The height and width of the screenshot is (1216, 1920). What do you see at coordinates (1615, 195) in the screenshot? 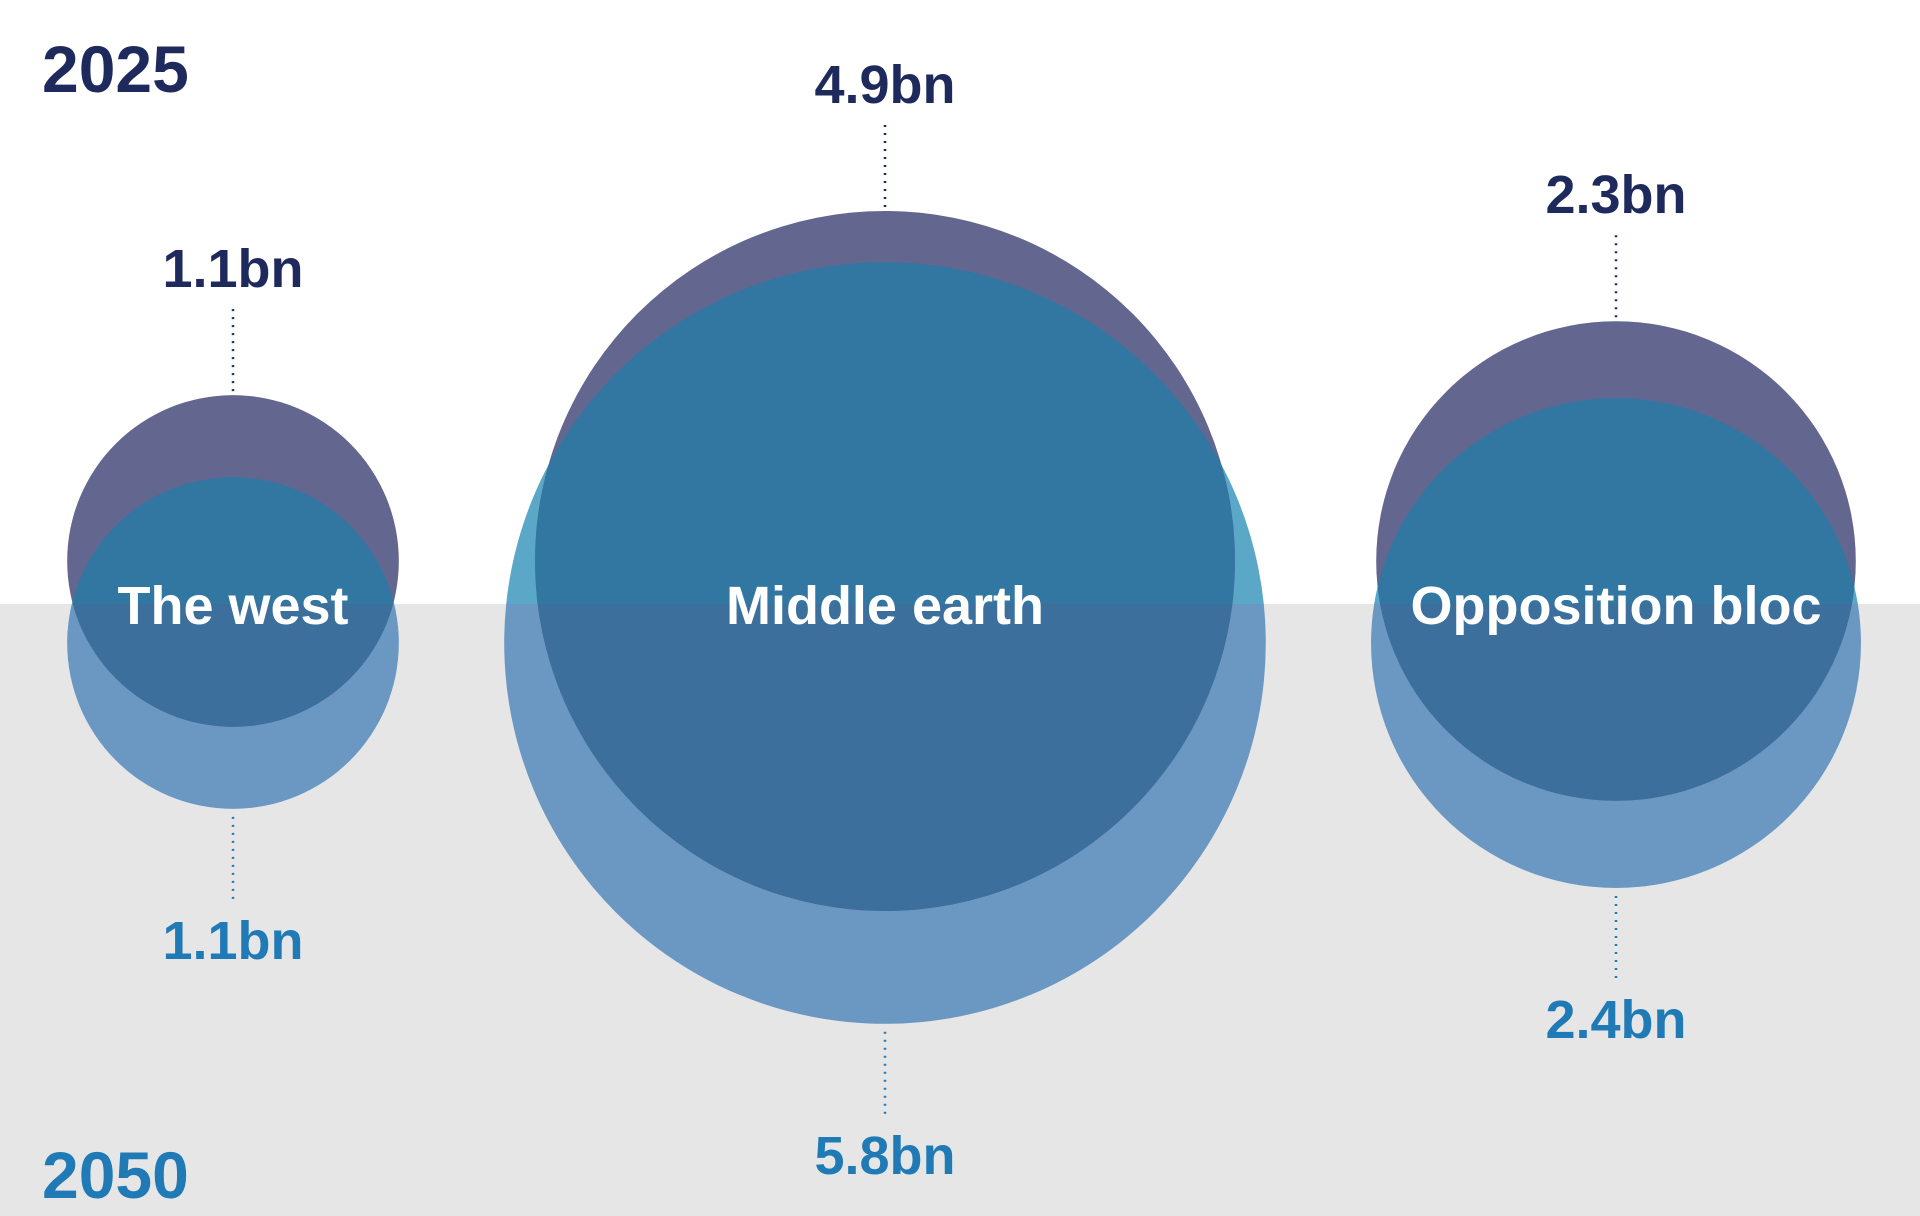
I see `value-label-2025: 2.3bn` at bounding box center [1615, 195].